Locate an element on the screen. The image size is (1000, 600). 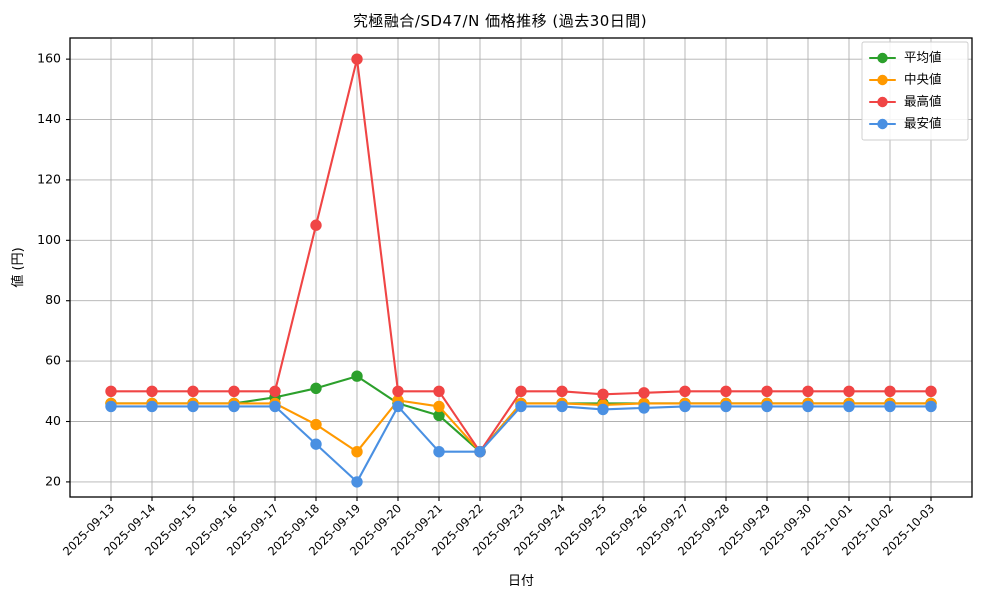
legend-item: 最高値 is located at coordinates (905, 101).